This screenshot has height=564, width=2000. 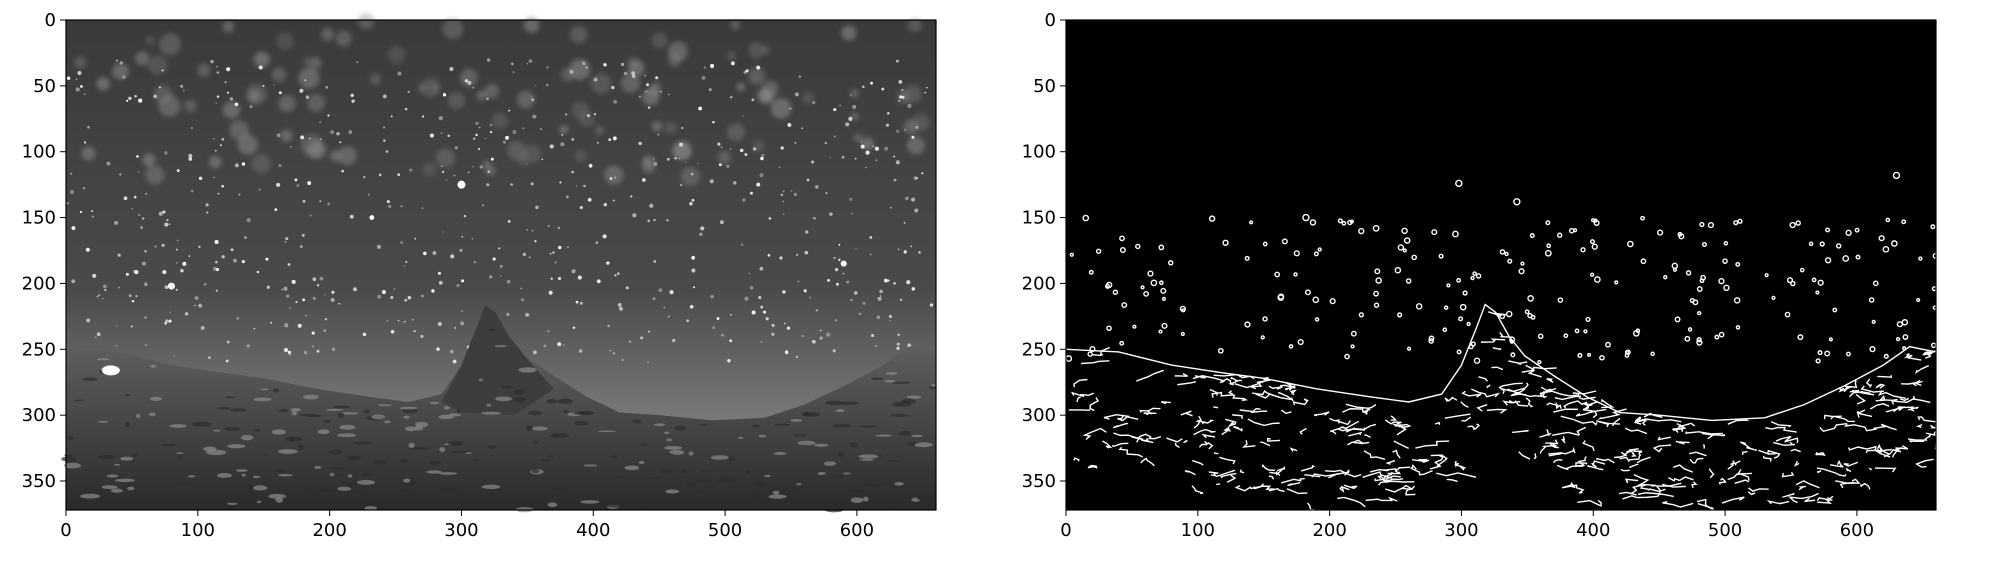 I want to click on mountain-peak, so click(x=497, y=360).